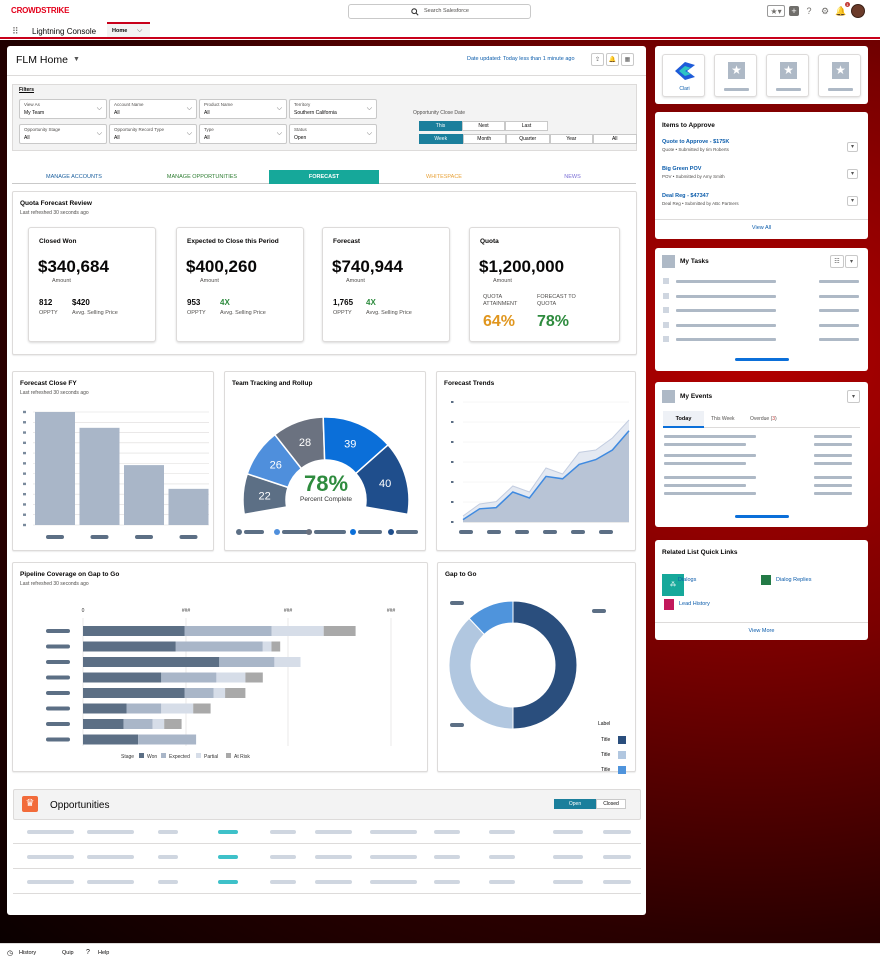 Image resolution: width=880 pixels, height=963 pixels. What do you see at coordinates (615, 139) in the screenshot?
I see `period-toggle: All` at bounding box center [615, 139].